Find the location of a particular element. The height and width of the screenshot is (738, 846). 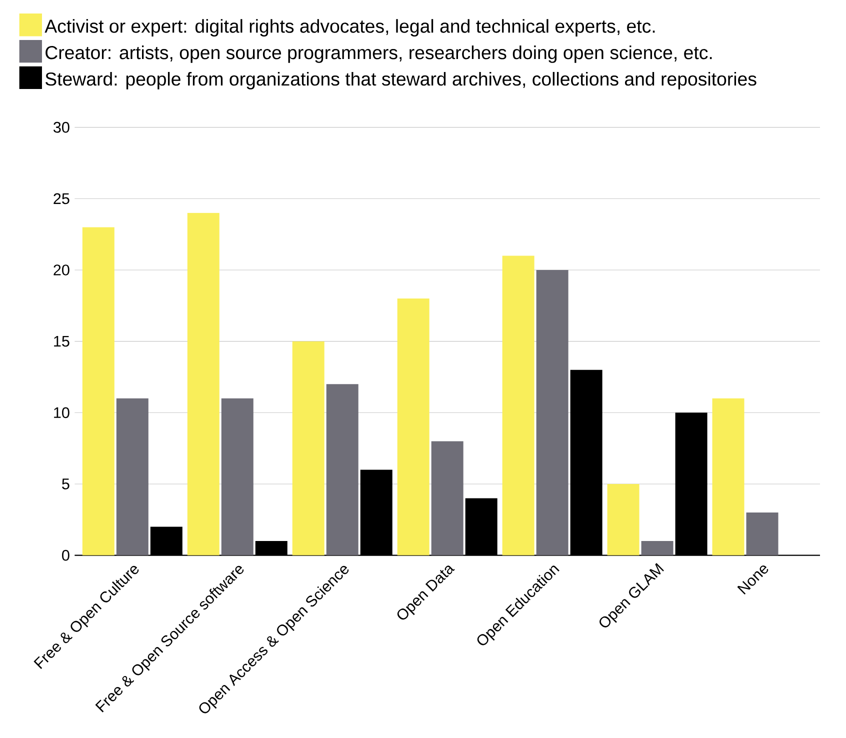

legend-label: Steward: people from organizations that steward archives, collections and repositories is located at coordinates (401, 81).